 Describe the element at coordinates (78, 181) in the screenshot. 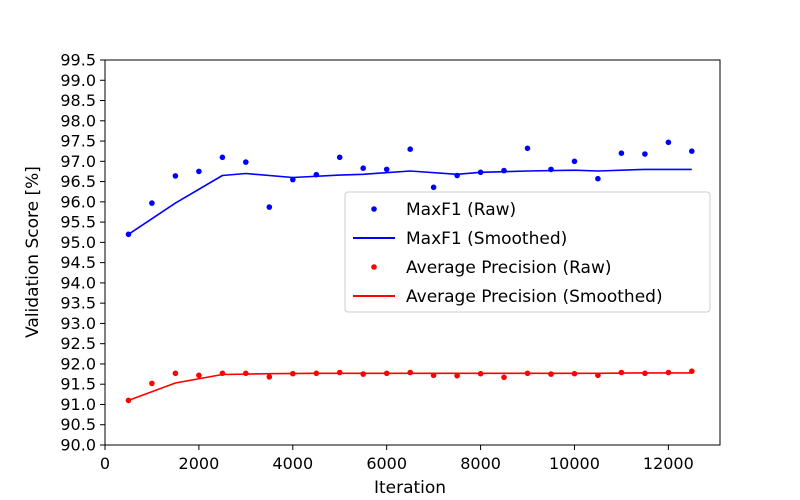

I see `y-tick-label: 96.5` at that location.